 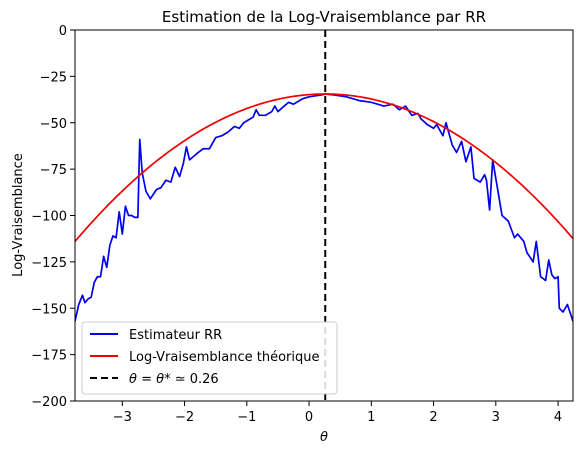 I want to click on y-tick-label: −125, so click(x=49, y=263).